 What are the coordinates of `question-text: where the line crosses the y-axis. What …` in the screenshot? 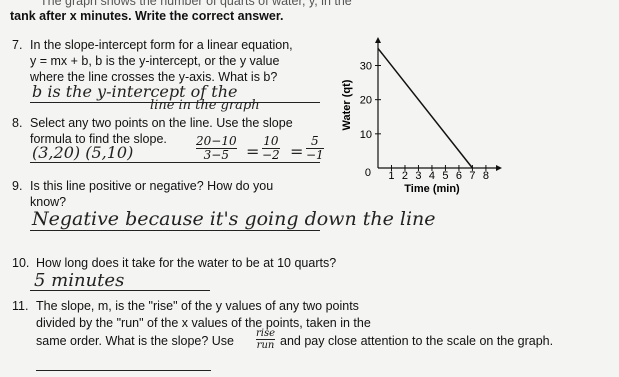 It's located at (154, 77).